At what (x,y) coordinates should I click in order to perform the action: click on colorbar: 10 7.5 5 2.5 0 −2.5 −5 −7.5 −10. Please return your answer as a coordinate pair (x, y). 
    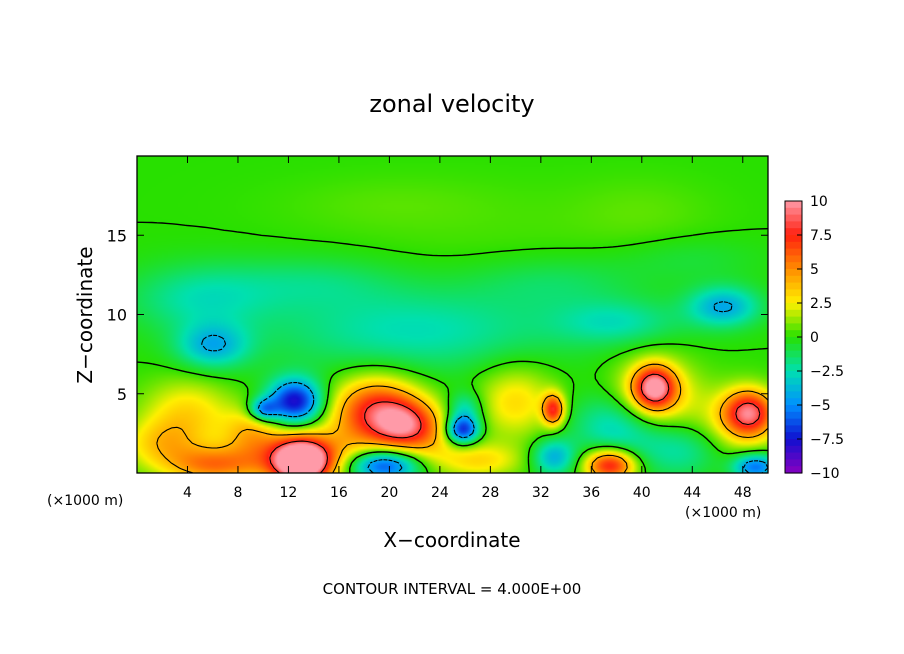
    Looking at the image, I should click on (814, 338).